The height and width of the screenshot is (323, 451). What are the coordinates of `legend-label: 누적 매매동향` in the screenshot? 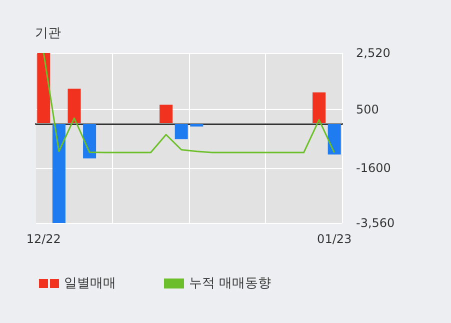 It's located at (230, 283).